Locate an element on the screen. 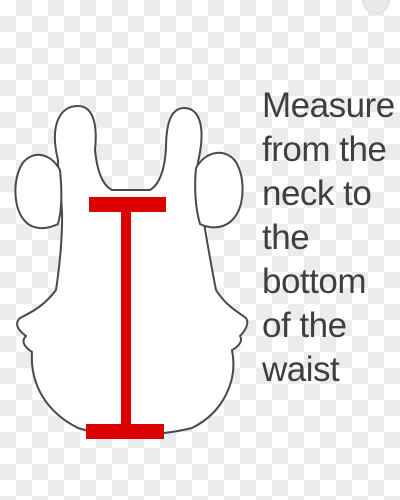 This screenshot has width=400, height=500. instruction-line-3: neck to is located at coordinates (317, 193).